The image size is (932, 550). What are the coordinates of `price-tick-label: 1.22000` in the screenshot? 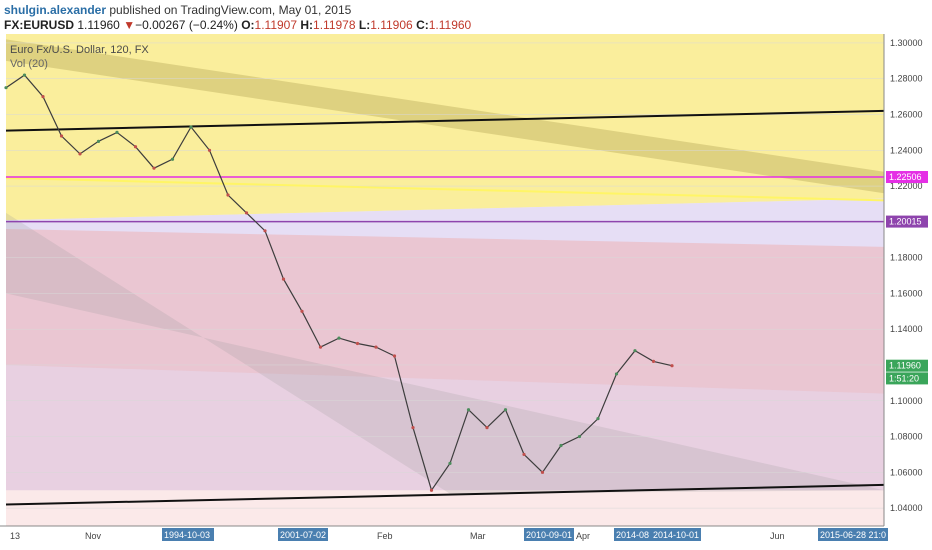 It's located at (906, 186).